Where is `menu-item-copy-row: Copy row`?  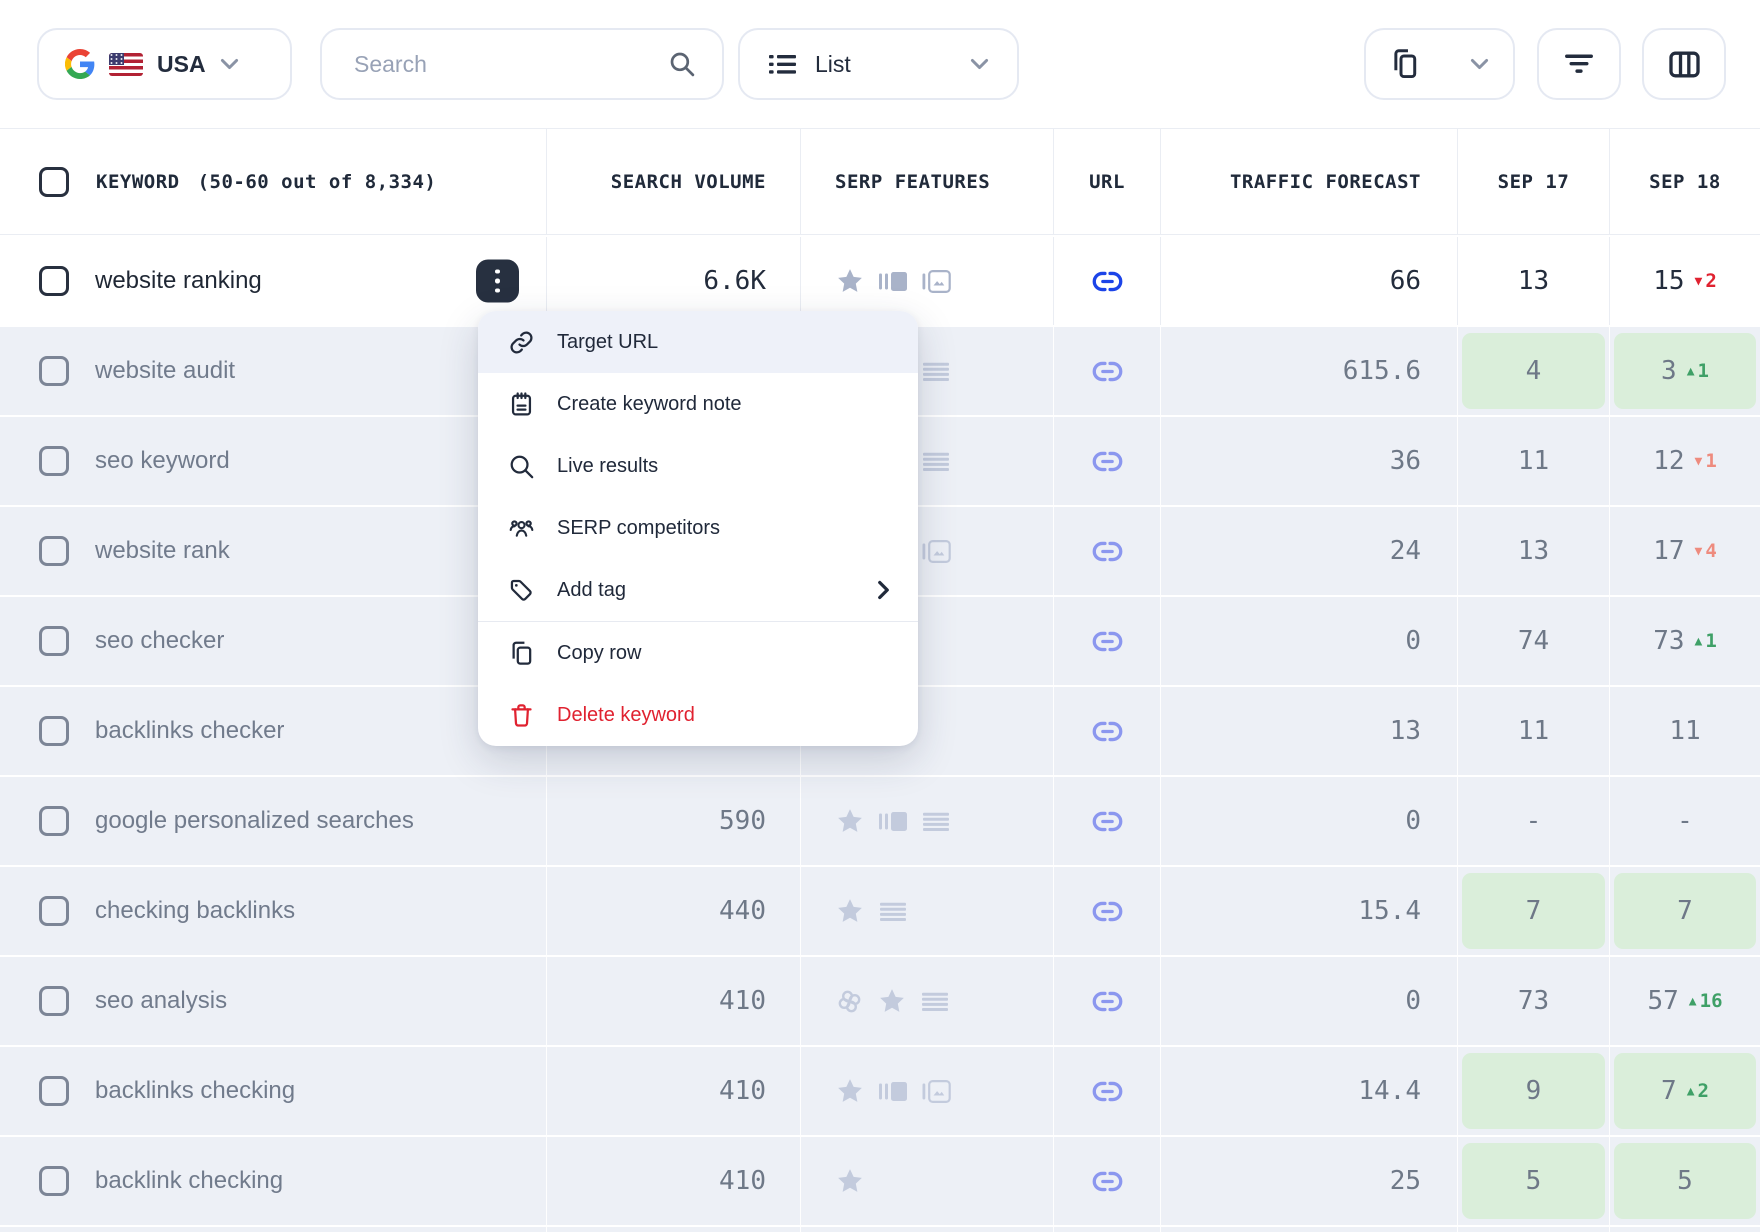
menu-item-copy-row: Copy row is located at coordinates (698, 653).